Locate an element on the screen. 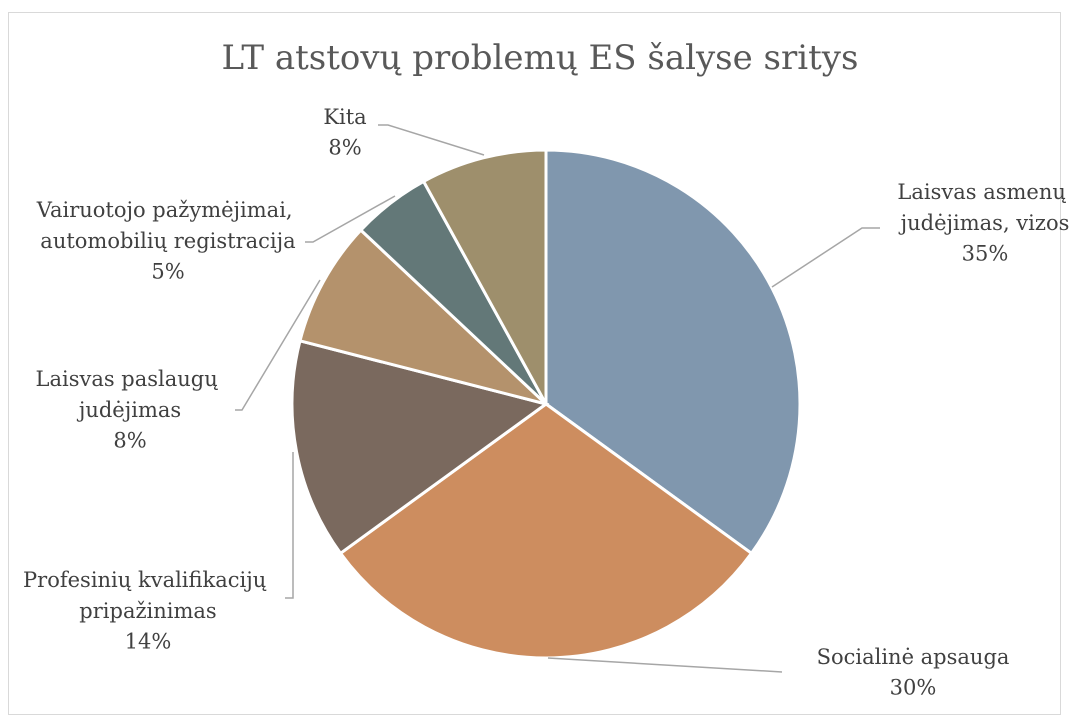 The height and width of the screenshot is (723, 1071). slice-value-label: 30% is located at coordinates (913, 688).